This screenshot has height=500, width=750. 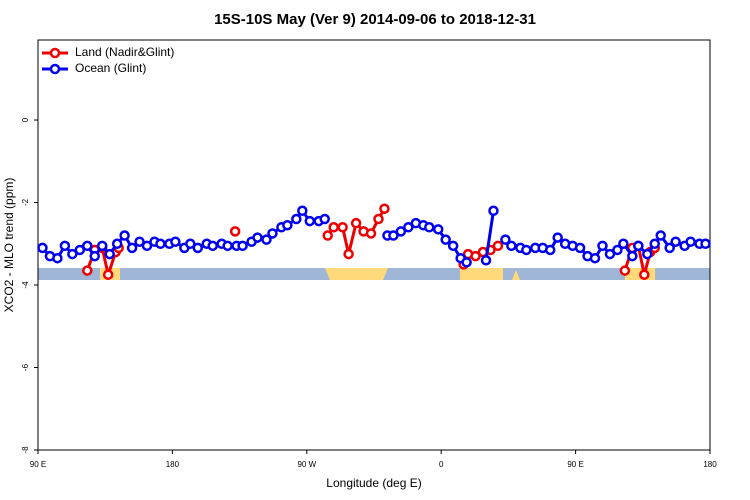 I want to click on y-axis-label: XCO2 - MLO trend (ppm), so click(x=9, y=245).